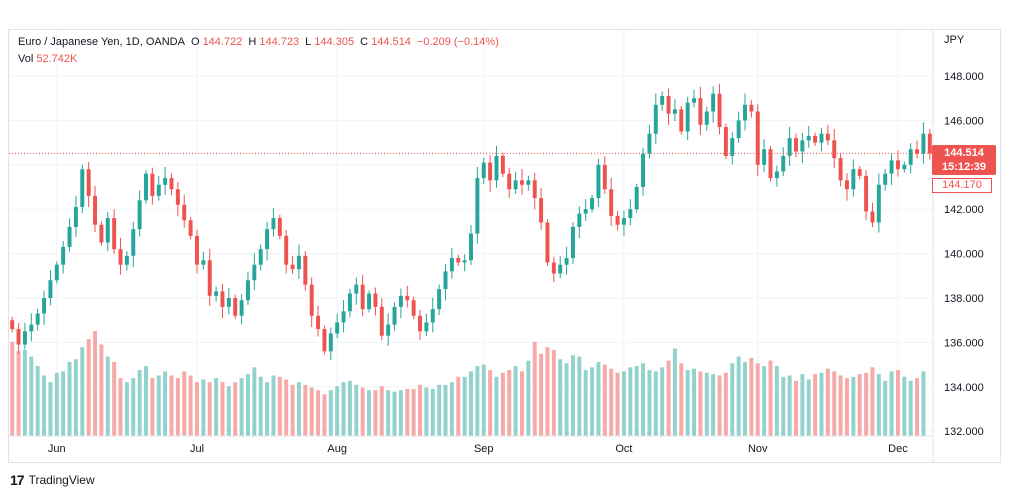 This screenshot has height=498, width=1012. Describe the element at coordinates (279, 42) in the screenshot. I see `high-value: 144.723` at that location.